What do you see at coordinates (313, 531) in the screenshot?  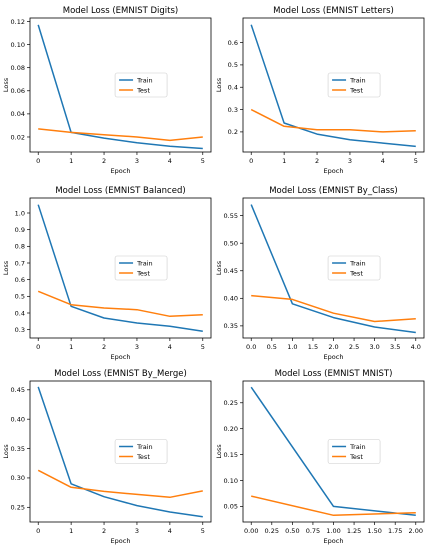 I see `x-tick-label: 0.75` at bounding box center [313, 531].